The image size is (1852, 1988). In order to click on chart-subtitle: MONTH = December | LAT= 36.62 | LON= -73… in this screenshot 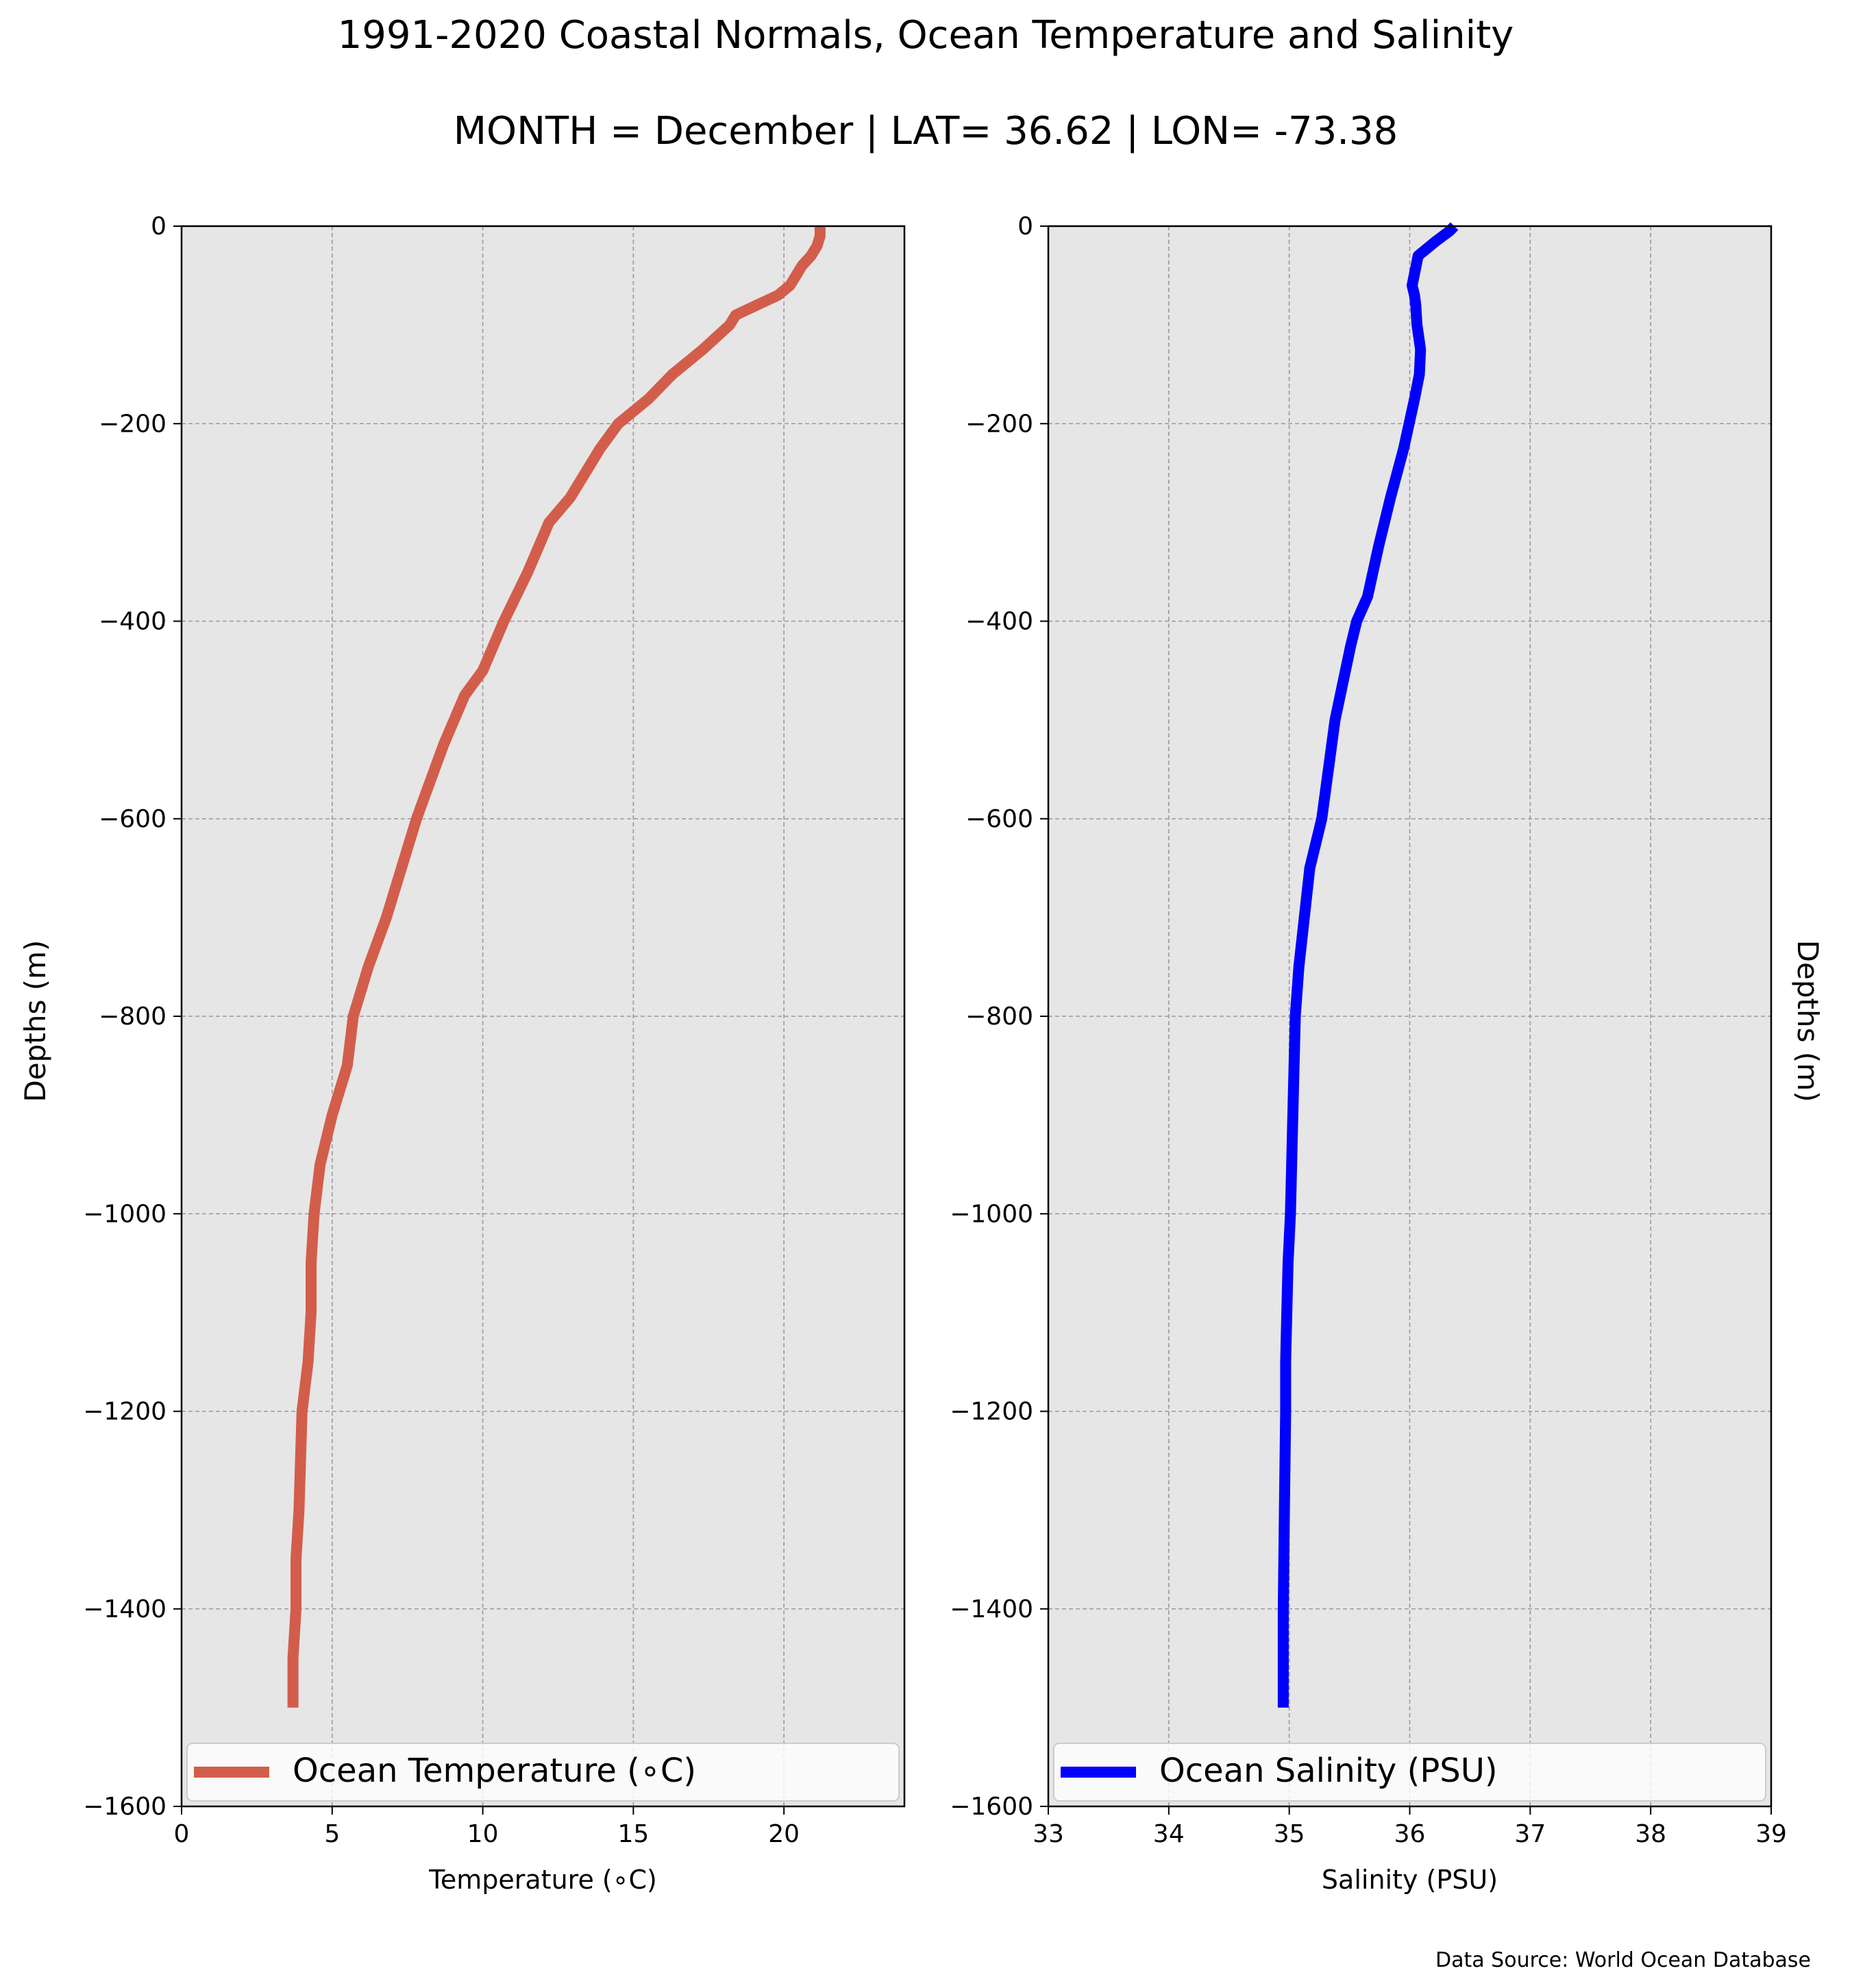, I will do `click(926, 131)`.